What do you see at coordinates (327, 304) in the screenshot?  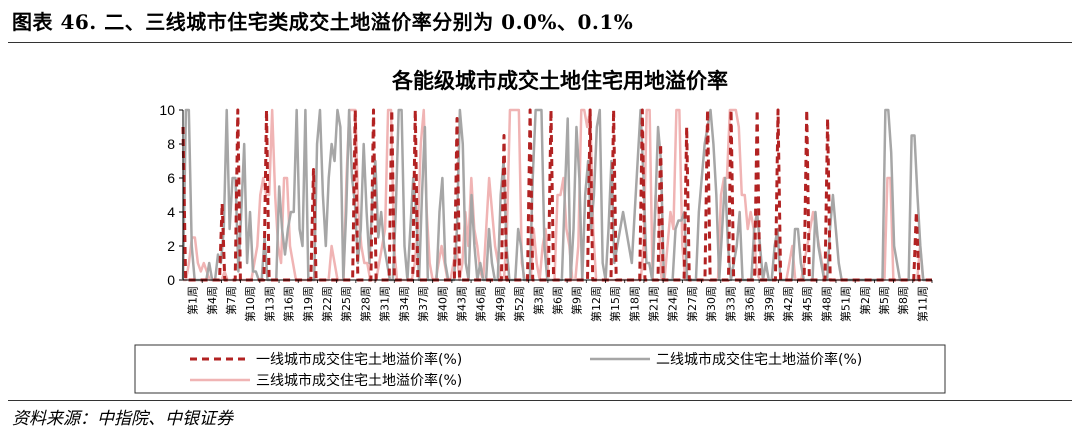 I see `x-tick-label: 第22周` at bounding box center [327, 304].